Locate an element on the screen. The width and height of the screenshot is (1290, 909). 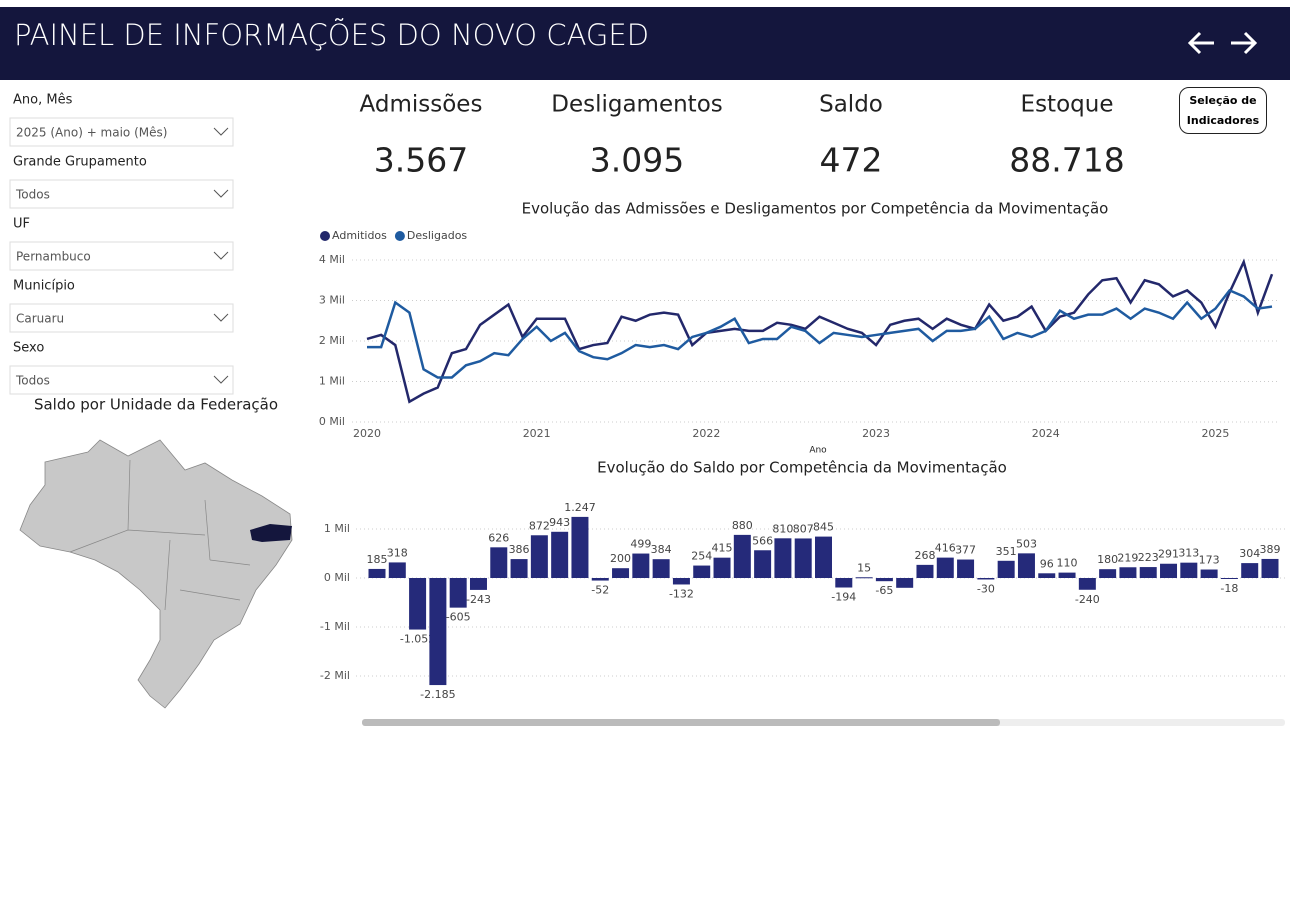
y-tick-label: 4 Mil is located at coordinates (332, 259).